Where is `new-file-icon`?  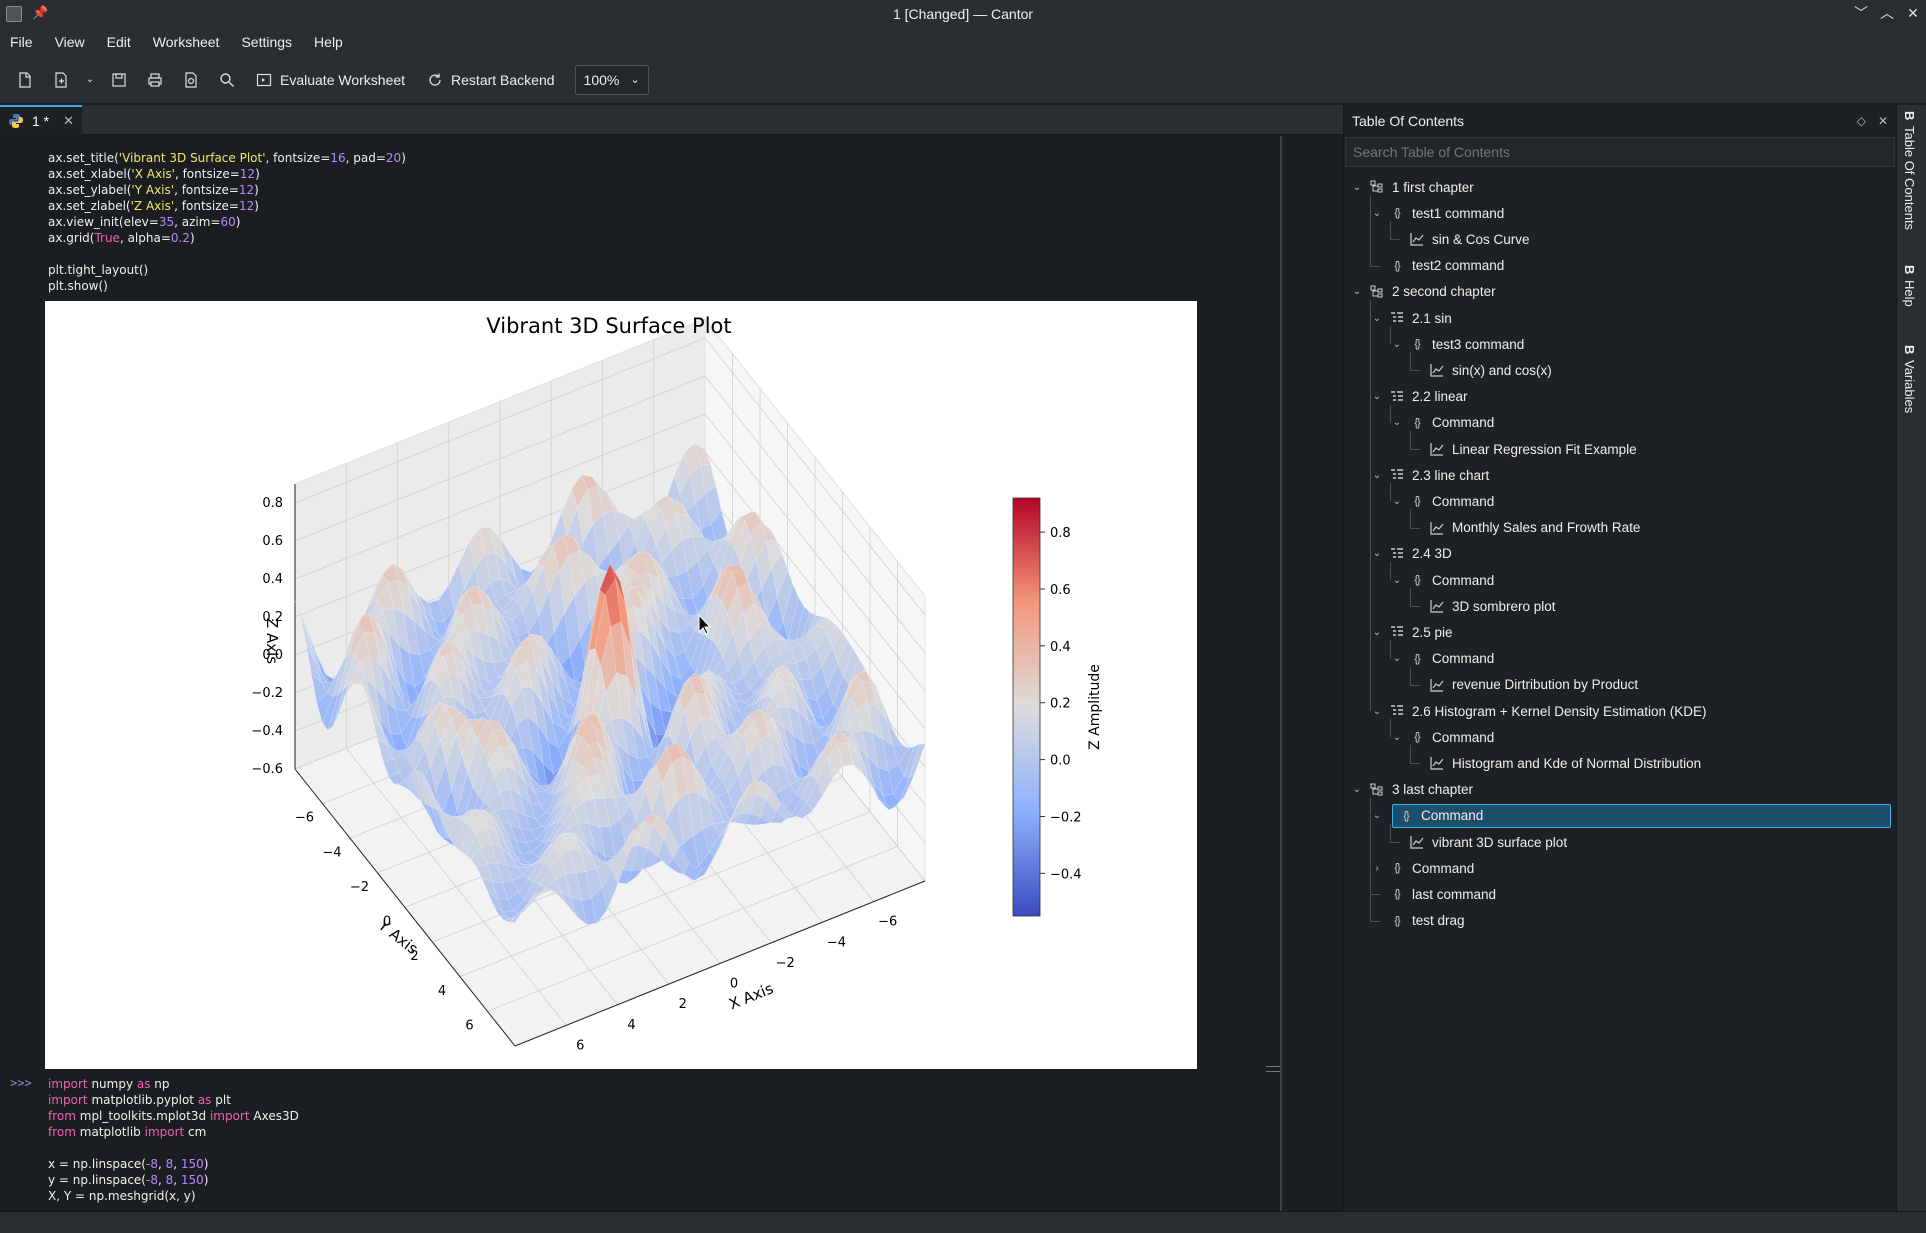 new-file-icon is located at coordinates (25, 80).